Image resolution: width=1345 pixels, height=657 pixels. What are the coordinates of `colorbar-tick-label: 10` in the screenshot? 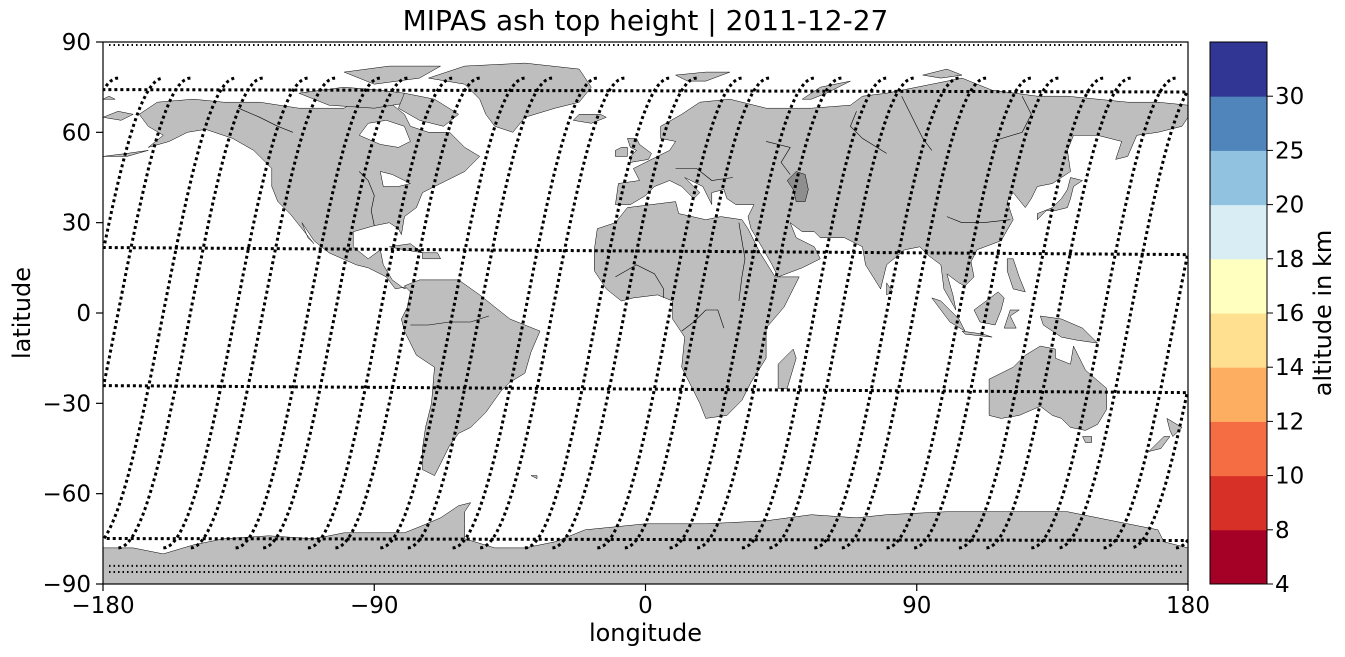 It's located at (1289, 477).